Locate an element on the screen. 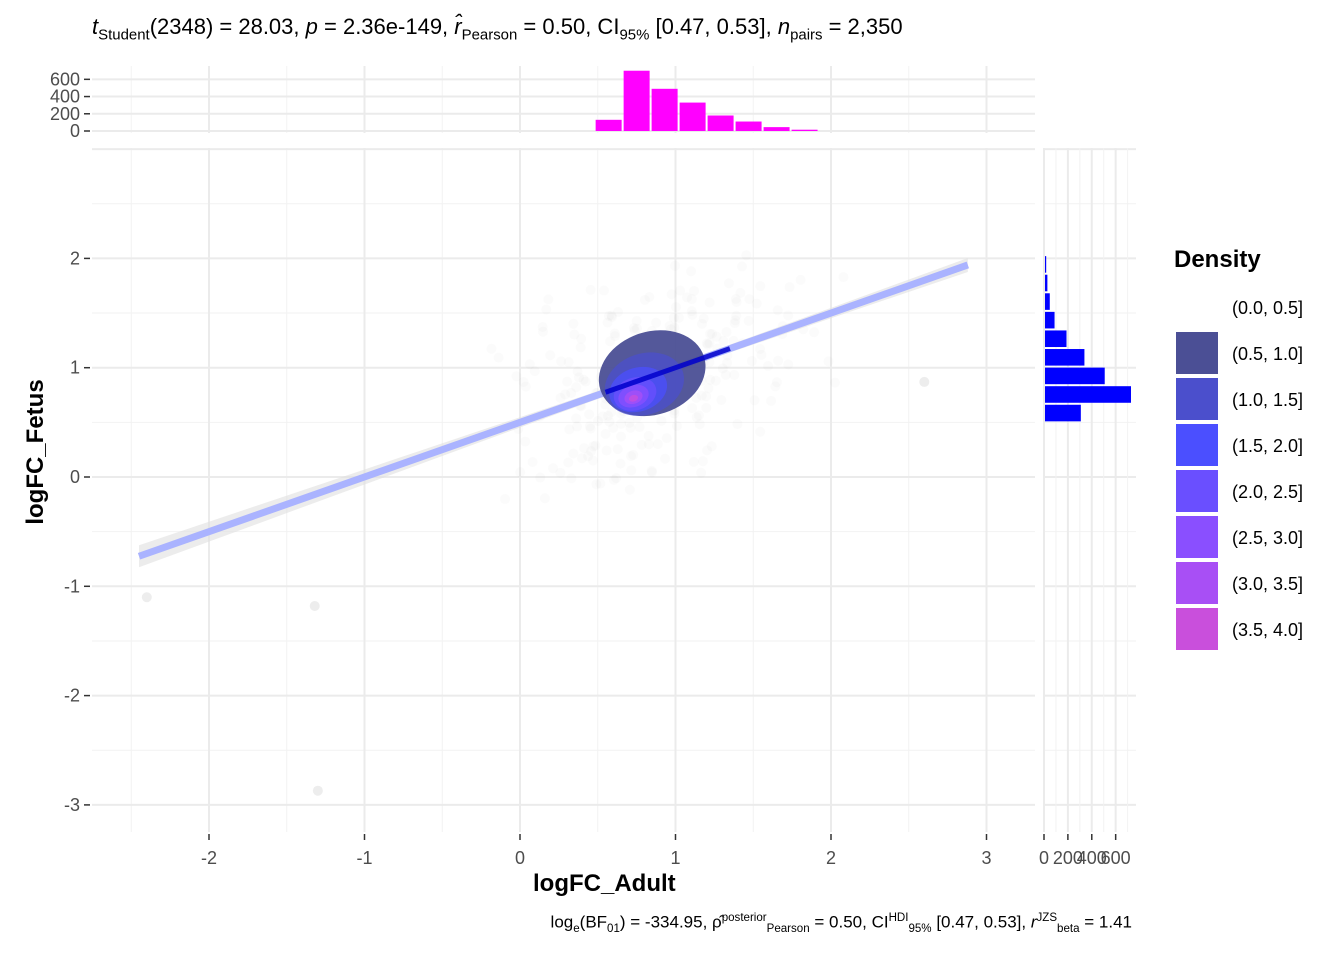 This screenshot has width=1344, height=960. top-y-tick-label: 600 is located at coordinates (65, 79).